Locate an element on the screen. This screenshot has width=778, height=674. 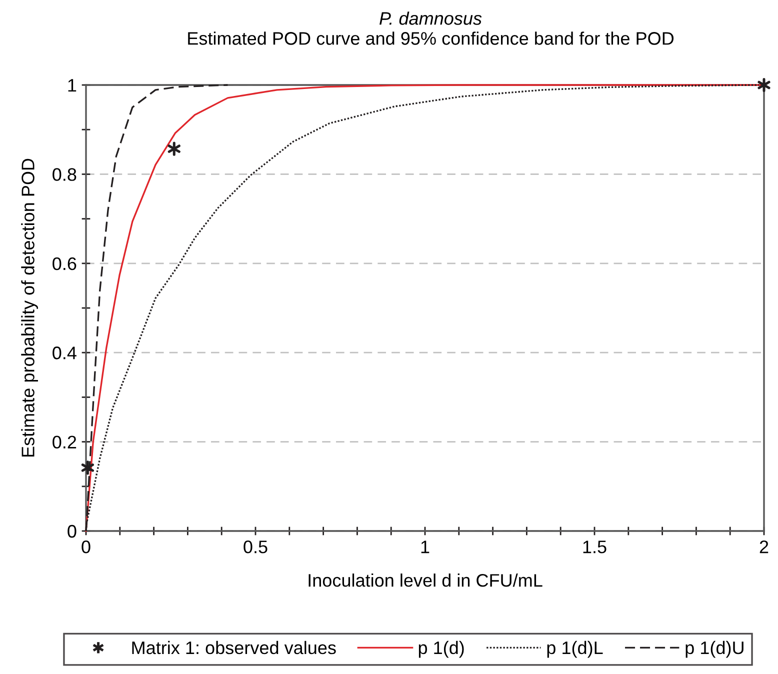
y-tick-label: 0.2 is located at coordinates (64, 442).